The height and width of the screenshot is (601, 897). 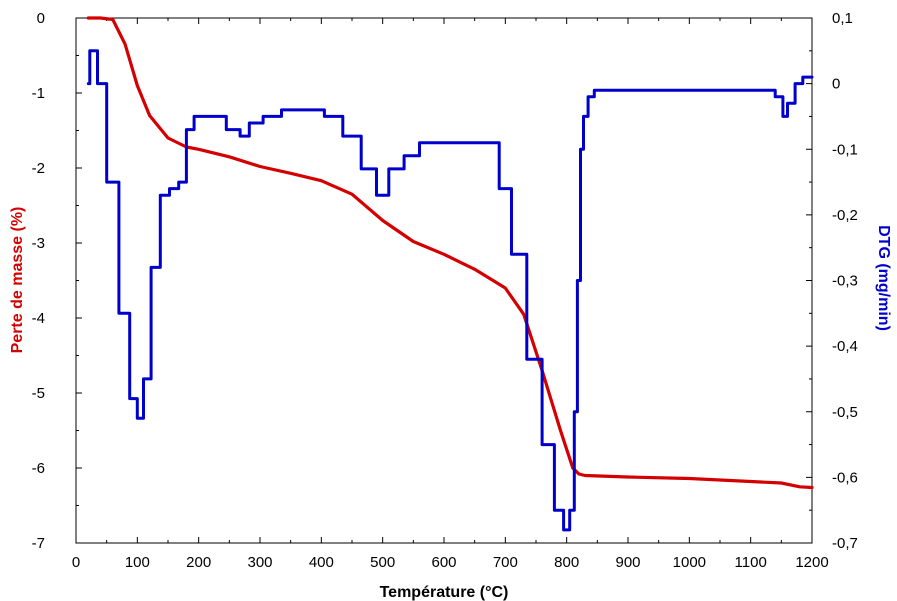 I want to click on right-y-tick-label: 0,1, so click(x=842, y=18).